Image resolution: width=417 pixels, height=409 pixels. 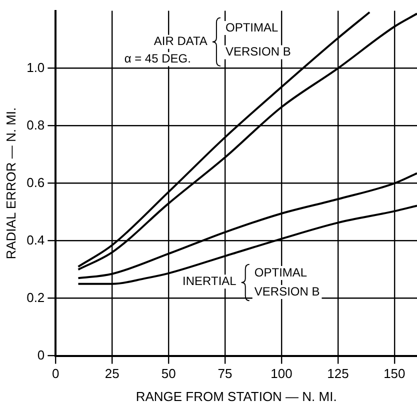 I want to click on y-tick-label: 0.4, so click(x=35, y=240).